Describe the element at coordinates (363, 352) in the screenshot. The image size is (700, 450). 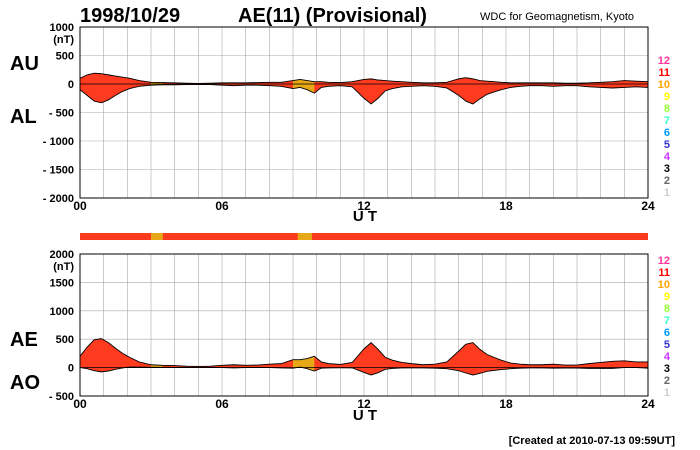
I see `series-line-ae` at that location.